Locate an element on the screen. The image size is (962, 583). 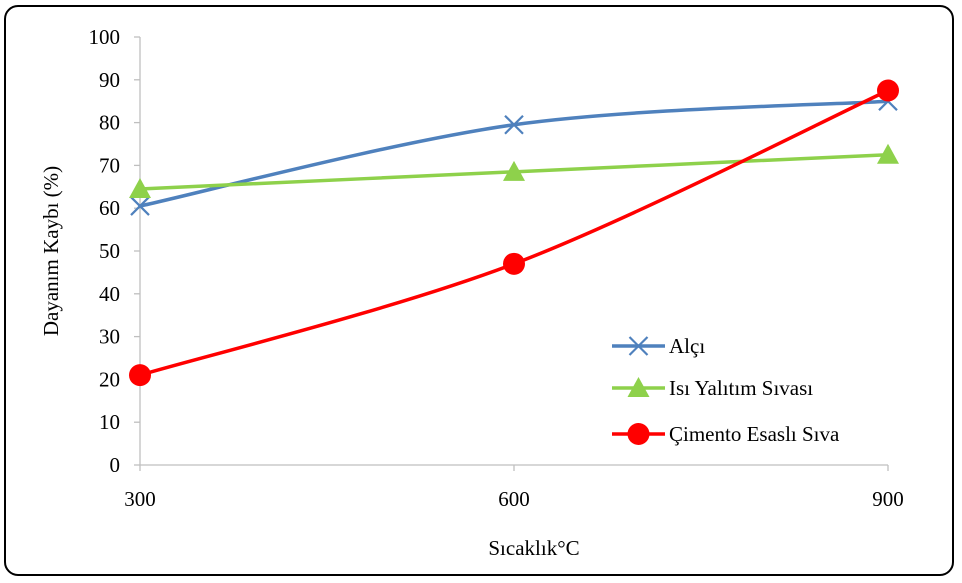
y-tick-label: 80 is located at coordinates (109, 123).